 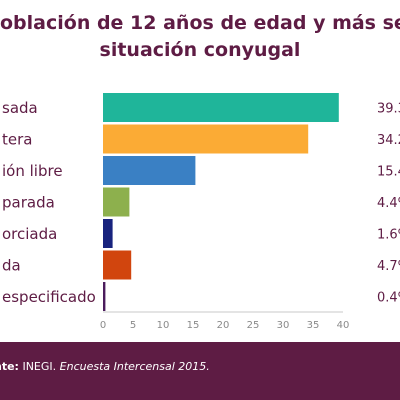 I want to click on x-tick-label-1: 0, so click(x=103, y=325).